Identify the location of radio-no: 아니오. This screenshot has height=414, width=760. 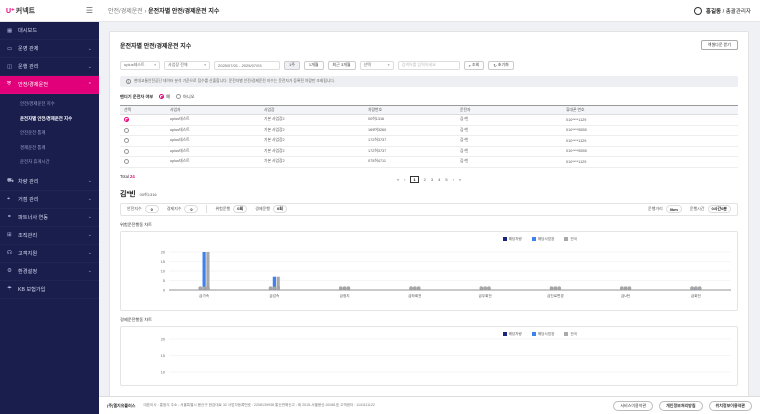
(185, 97).